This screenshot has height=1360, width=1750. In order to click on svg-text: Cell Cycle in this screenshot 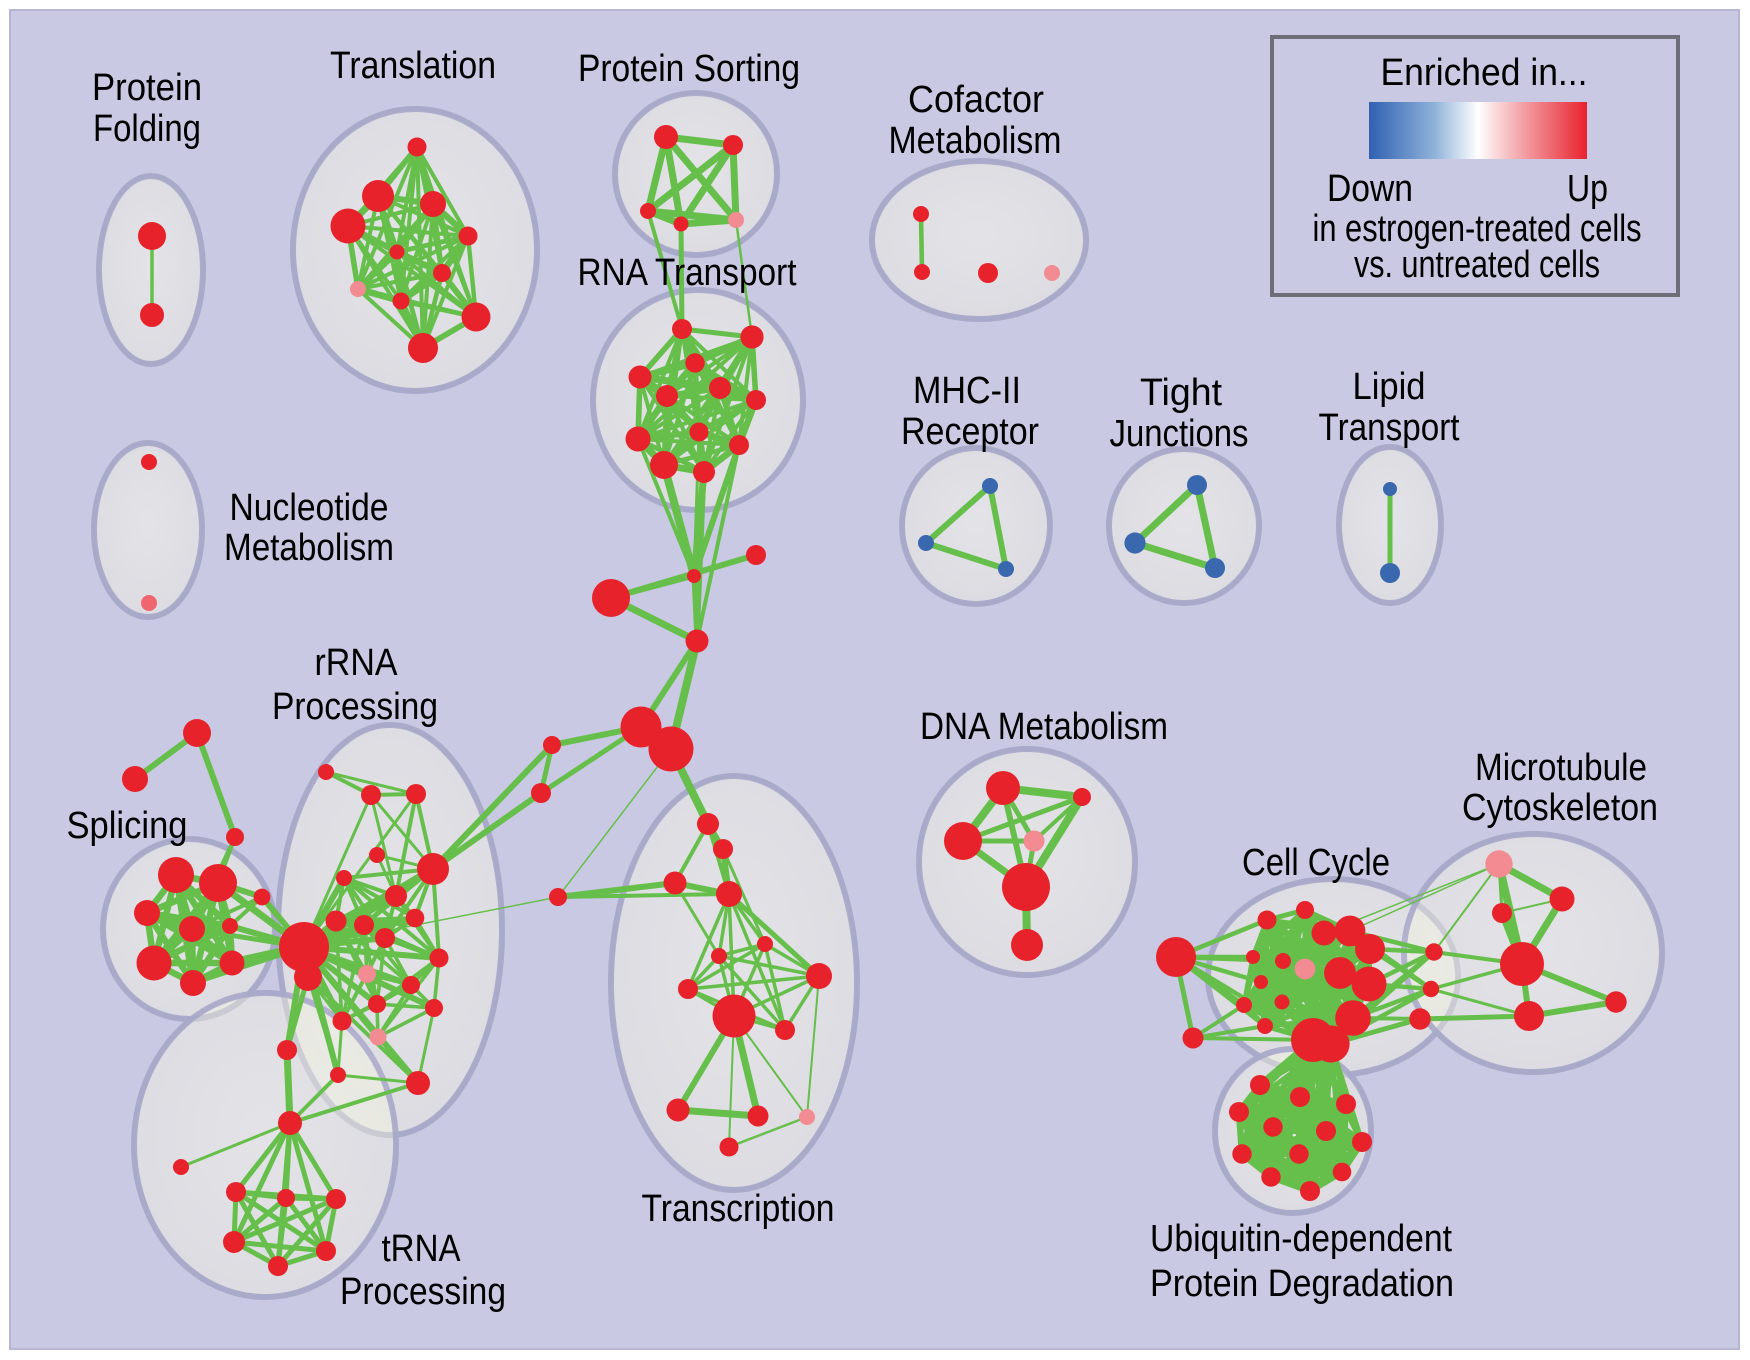, I will do `click(1316, 863)`.